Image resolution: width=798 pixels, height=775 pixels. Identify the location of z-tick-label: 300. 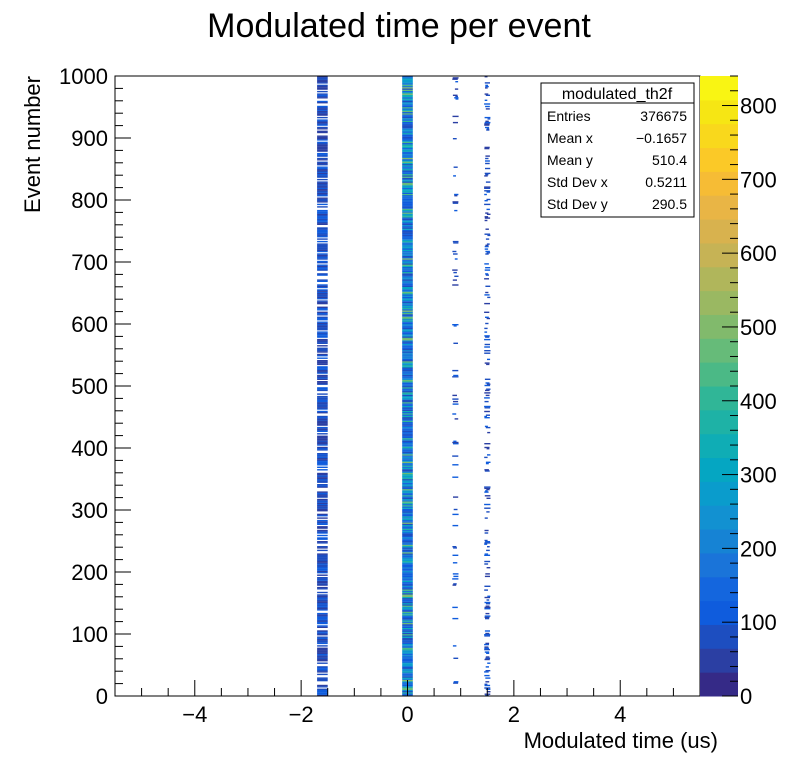
(758, 475).